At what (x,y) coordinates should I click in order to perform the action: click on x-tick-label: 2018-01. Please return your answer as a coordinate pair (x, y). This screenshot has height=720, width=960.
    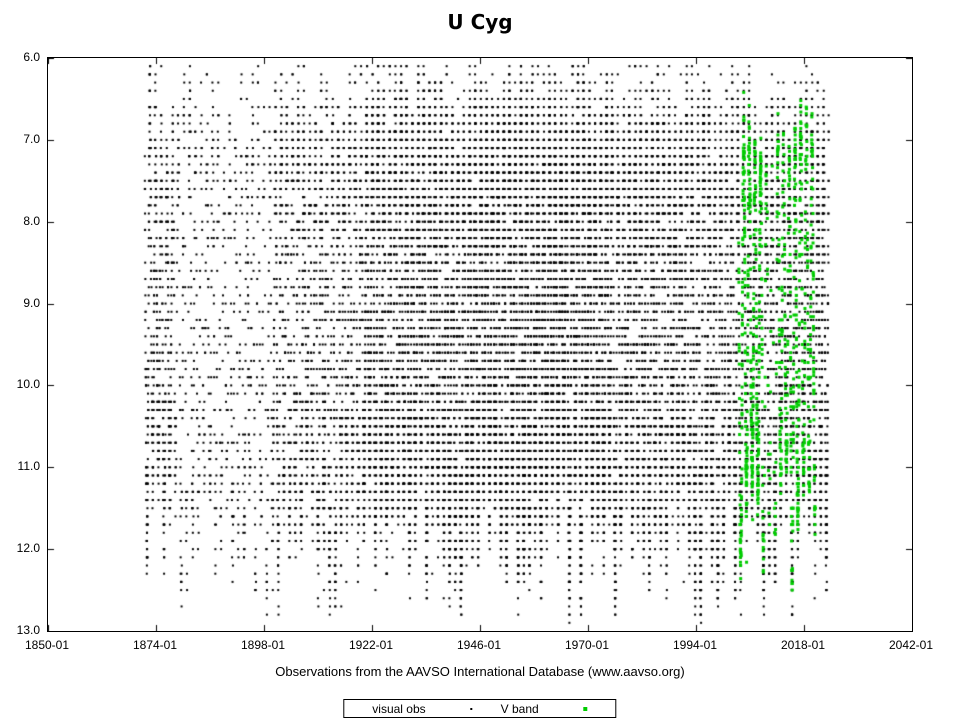
    Looking at the image, I should click on (803, 645).